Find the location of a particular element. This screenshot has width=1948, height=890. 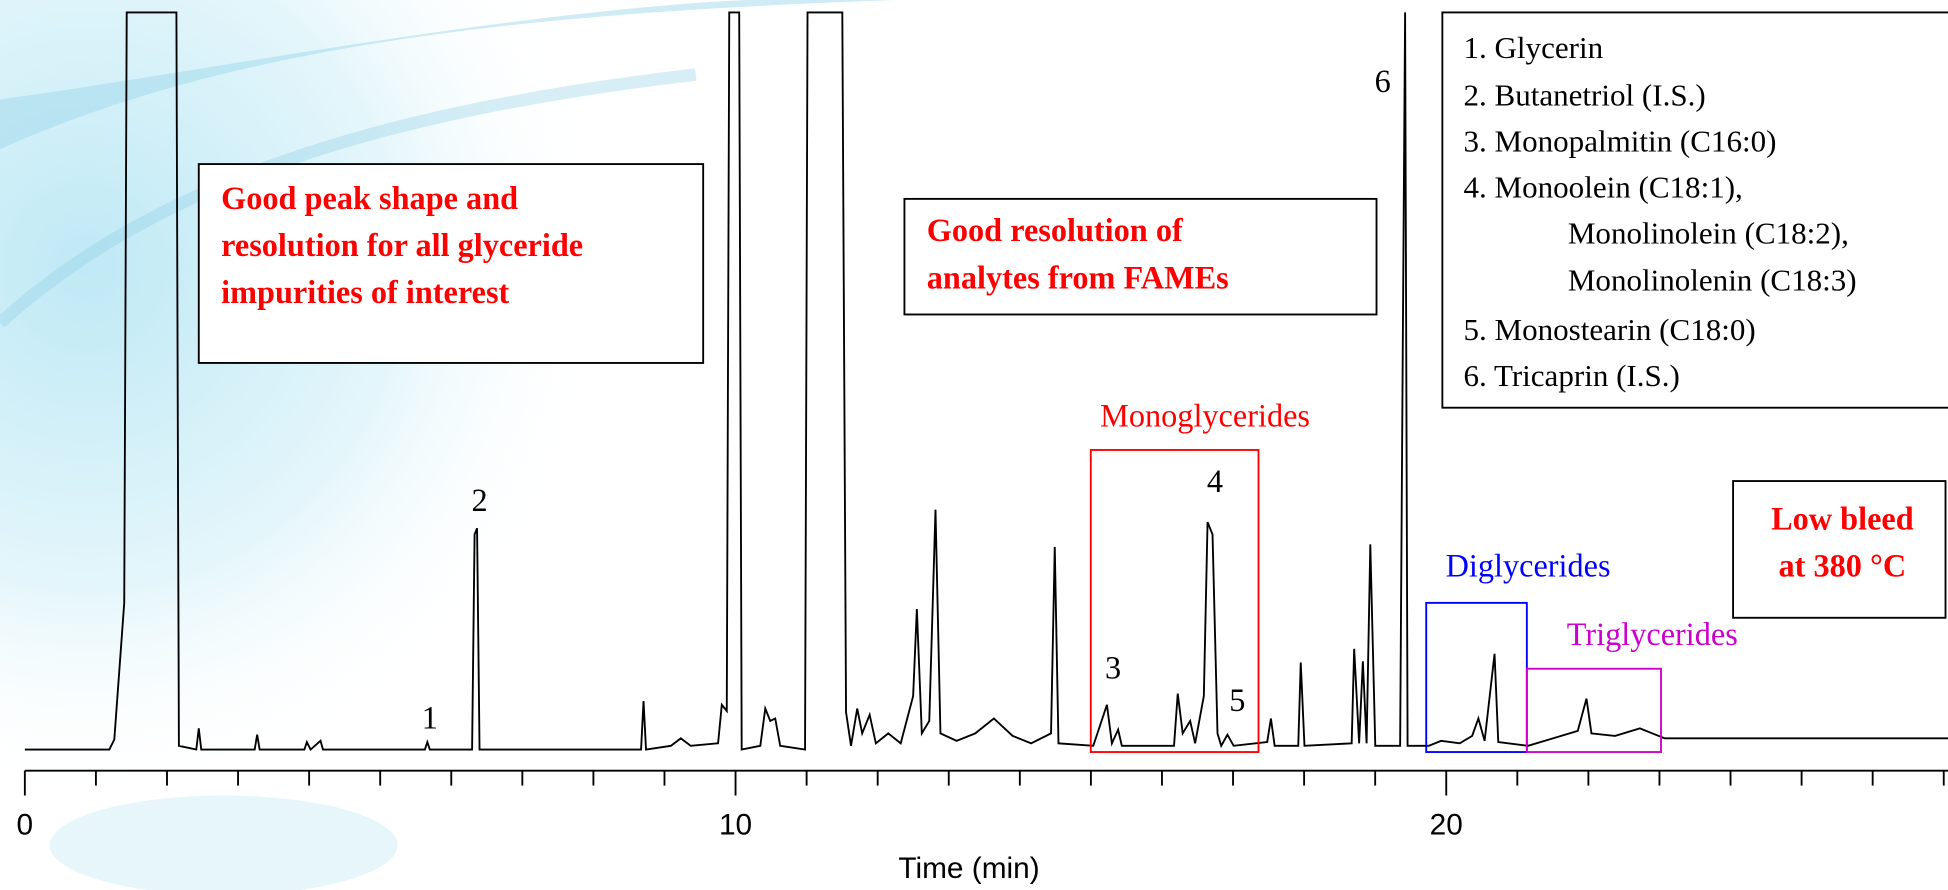

region-label: Monoglycerides is located at coordinates (1205, 415).